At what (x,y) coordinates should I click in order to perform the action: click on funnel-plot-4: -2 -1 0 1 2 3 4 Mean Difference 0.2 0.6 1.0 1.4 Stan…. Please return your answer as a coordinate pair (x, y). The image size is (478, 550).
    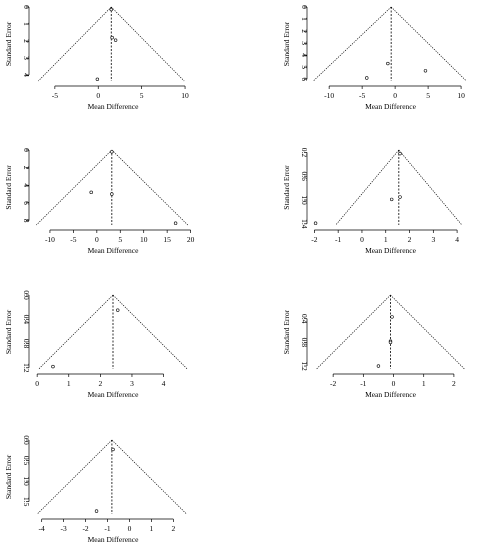
    Looking at the image, I should click on (372, 201).